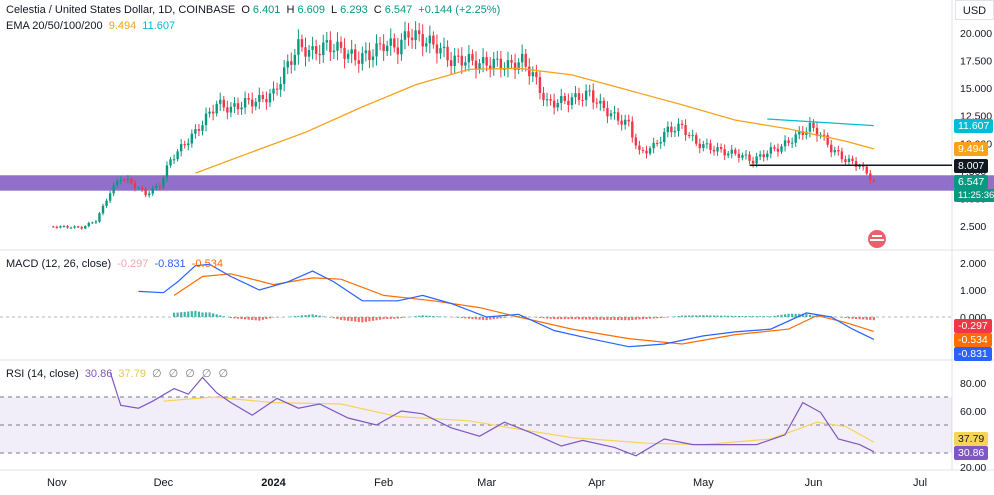 The height and width of the screenshot is (495, 994). I want to click on ema-legend: EMA 20/50/100/200 9.494 11.607, so click(92, 26).